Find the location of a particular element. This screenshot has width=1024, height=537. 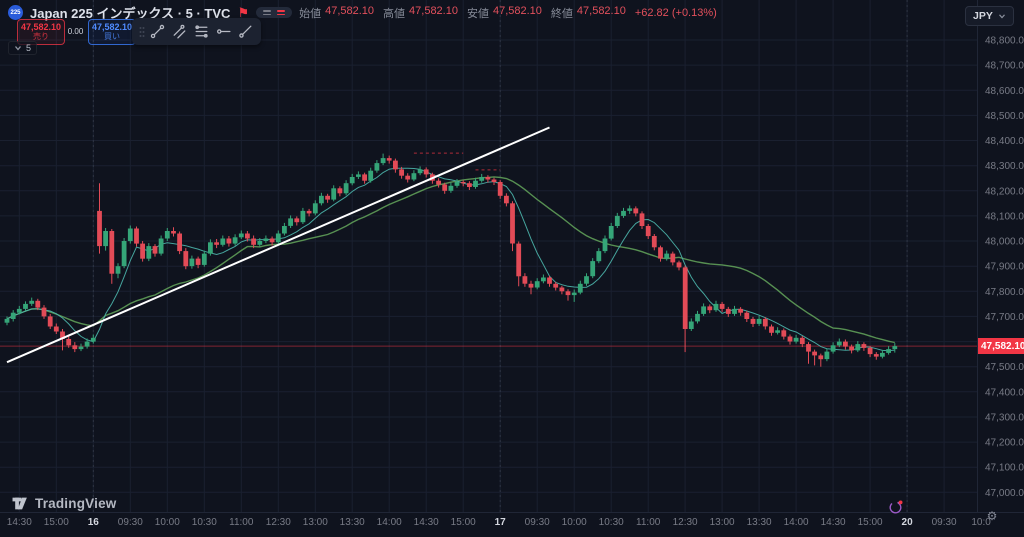

toolbar-drag-handle is located at coordinates (141, 32).